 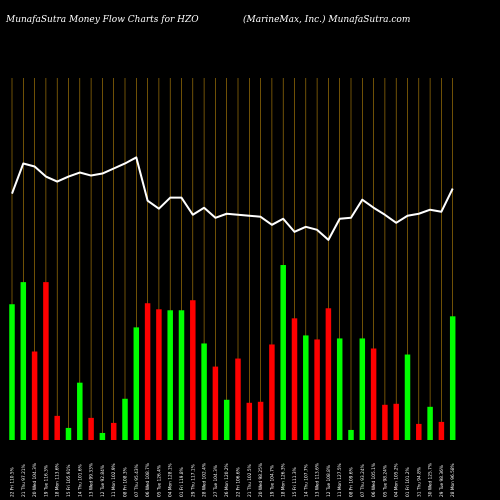 I want to click on x-tick-label: 08 Fri 108.3%, so click(x=126, y=482).